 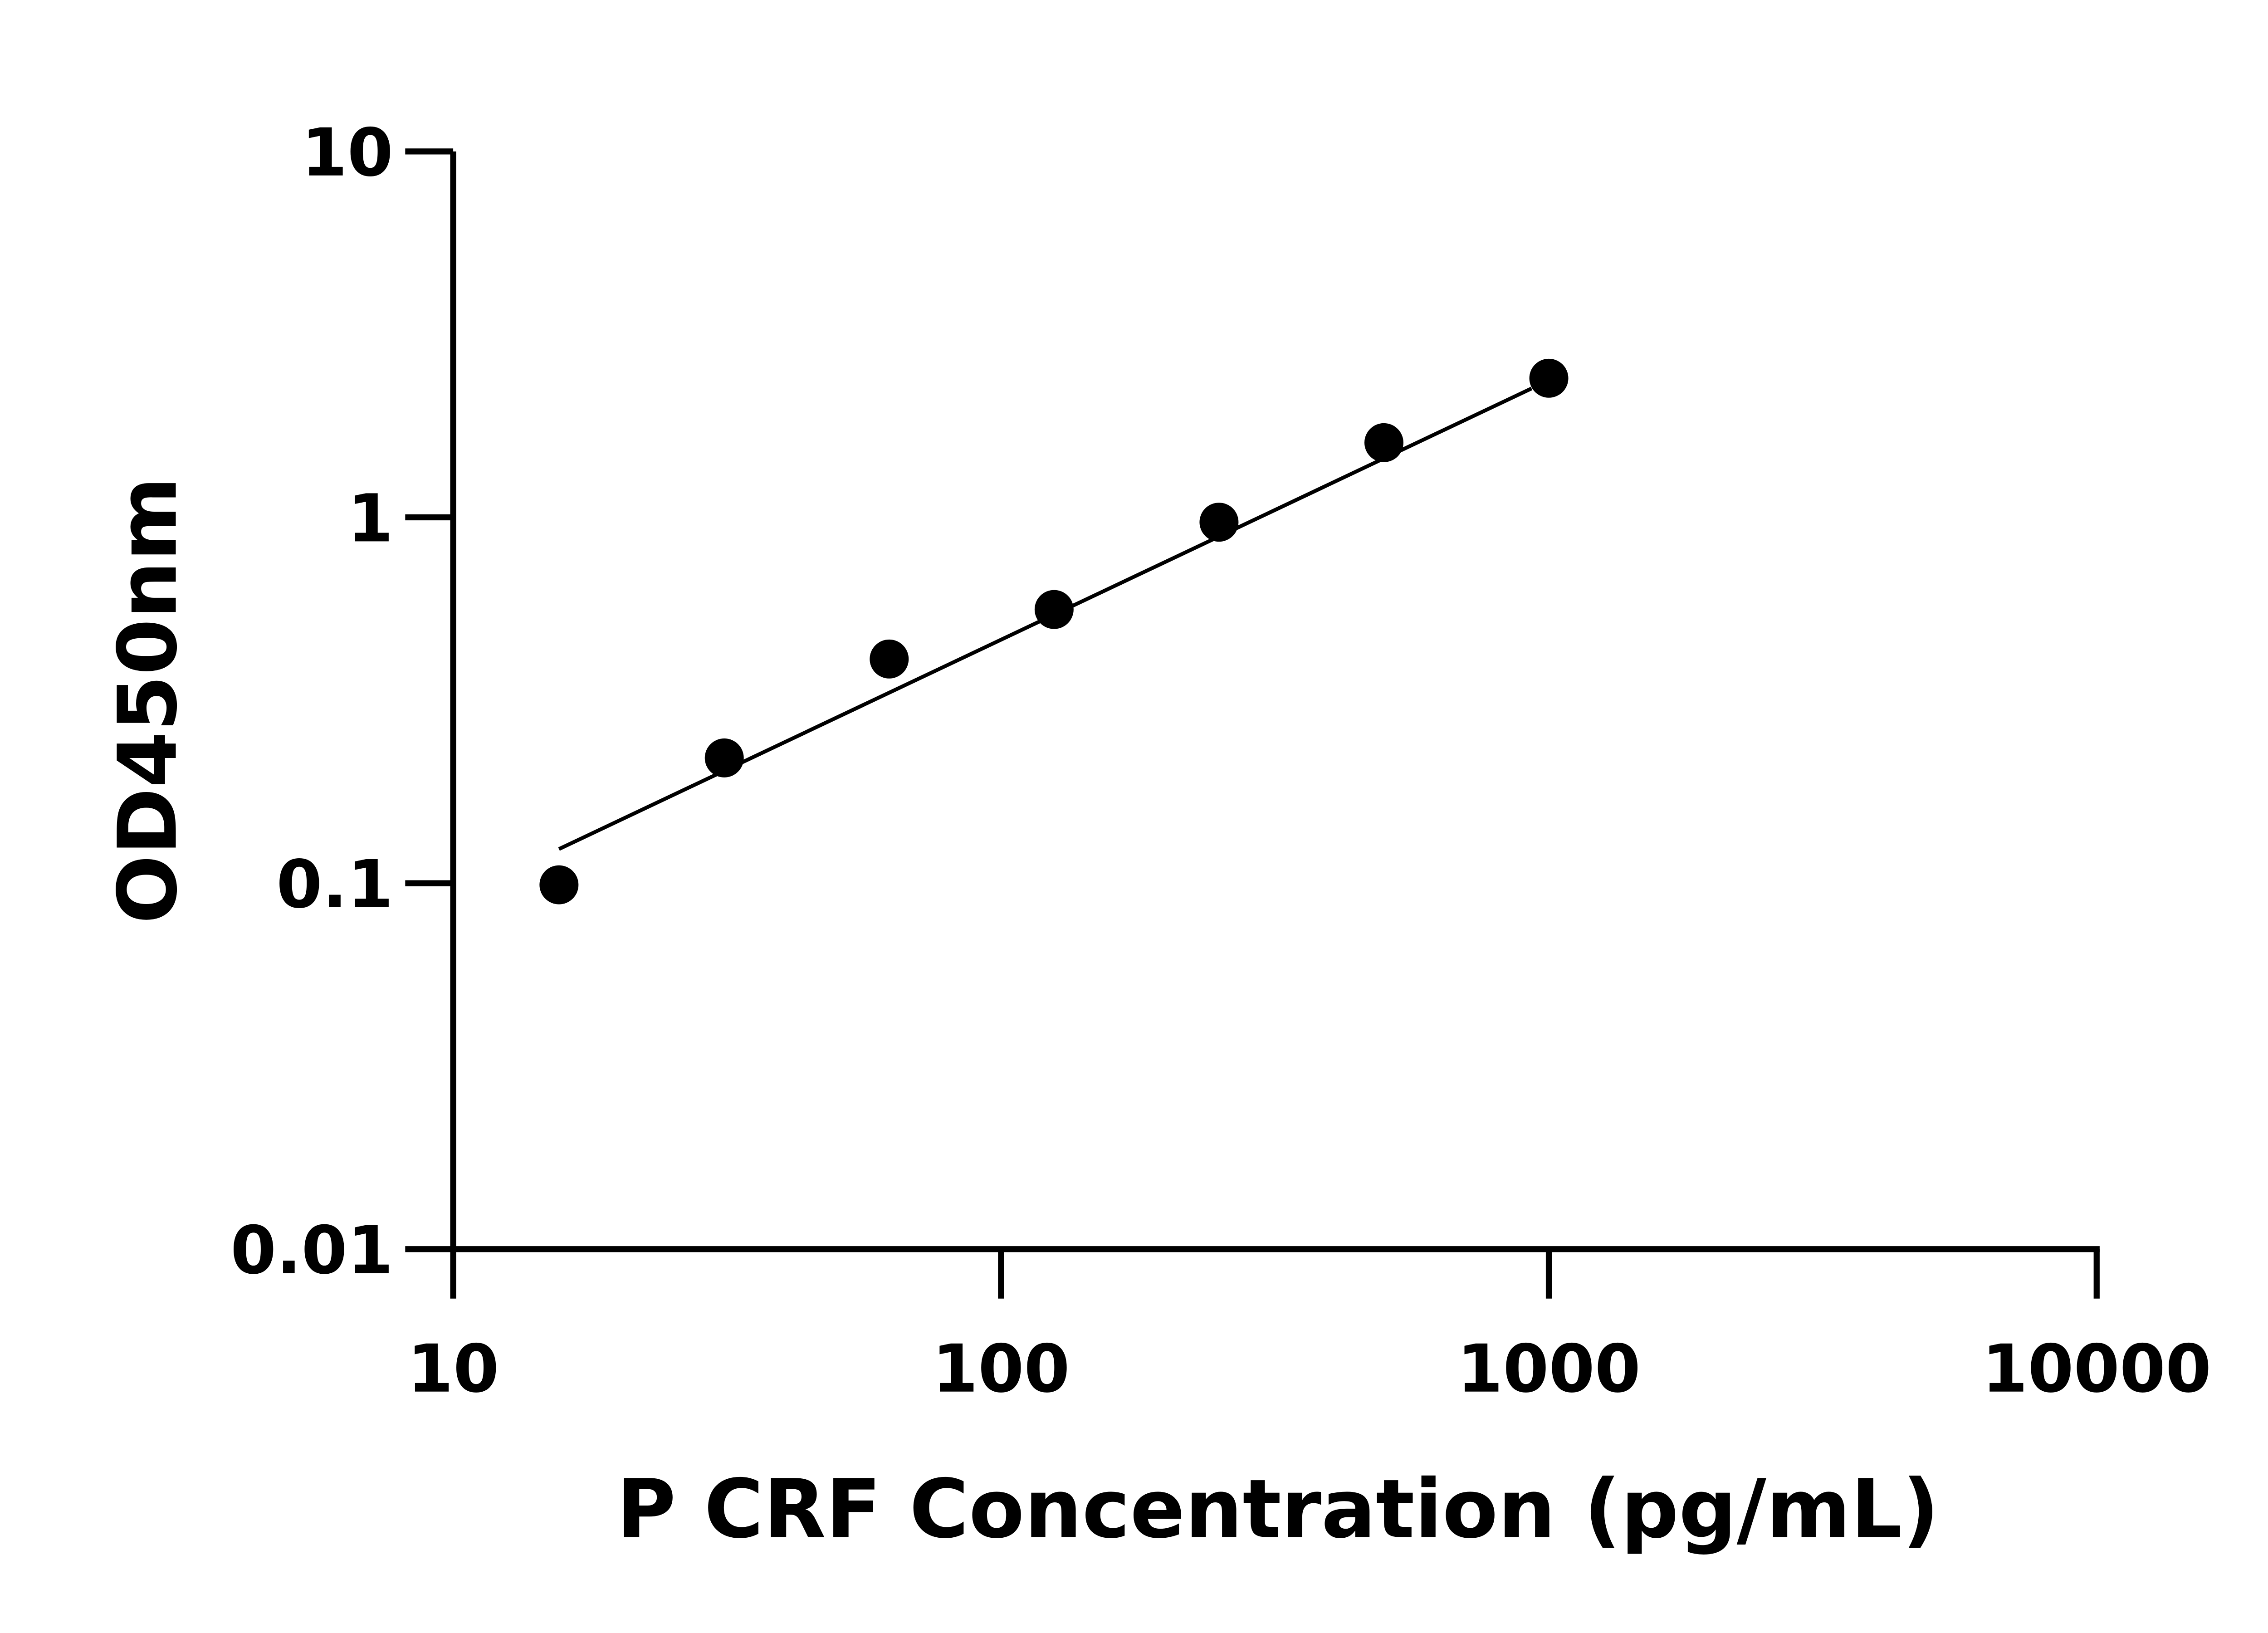 What do you see at coordinates (1001, 1369) in the screenshot?
I see `x-tick-label: 100` at bounding box center [1001, 1369].